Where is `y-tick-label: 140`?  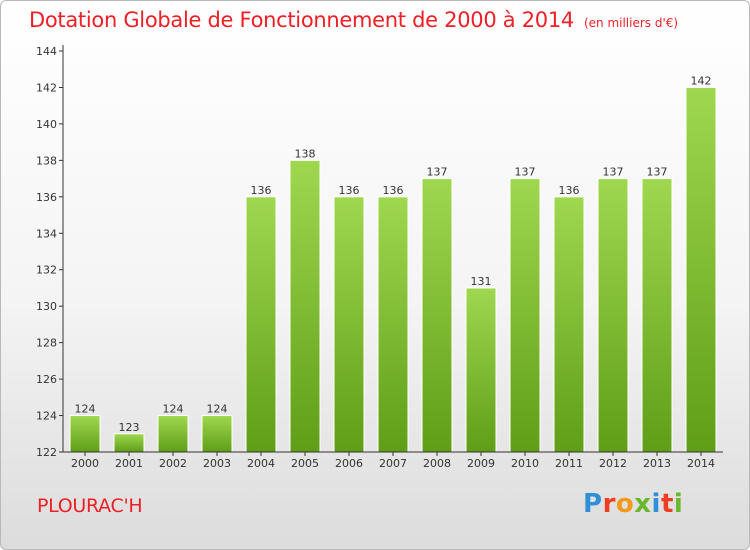
y-tick-label: 140 is located at coordinates (46, 124).